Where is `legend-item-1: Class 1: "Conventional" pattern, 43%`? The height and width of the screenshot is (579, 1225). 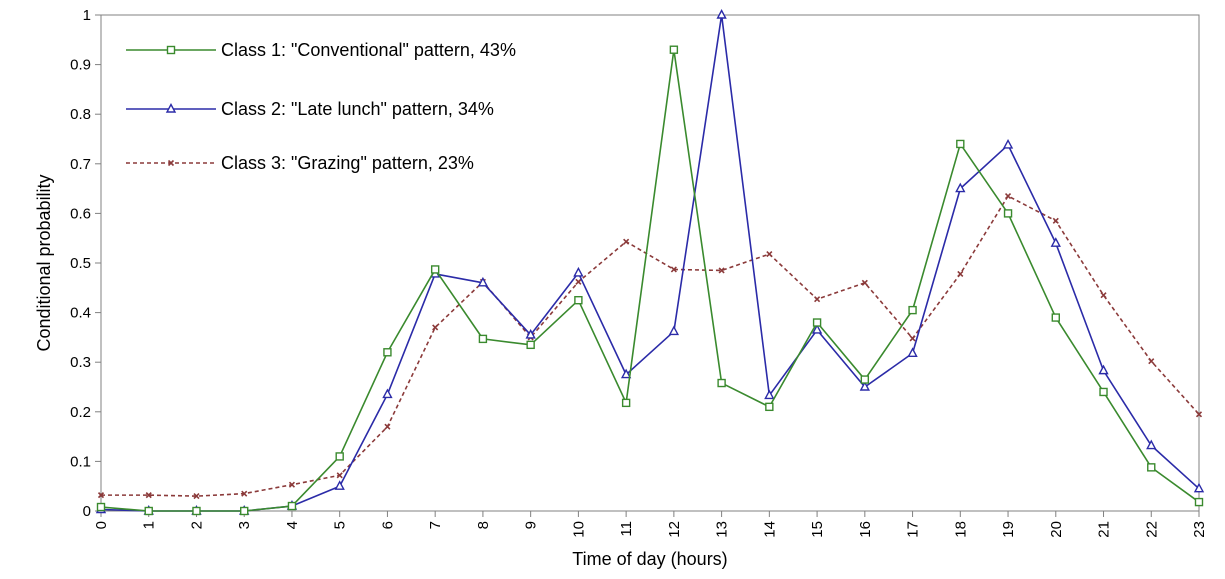
legend-item-1: Class 1: "Conventional" pattern, 43% is located at coordinates (321, 50).